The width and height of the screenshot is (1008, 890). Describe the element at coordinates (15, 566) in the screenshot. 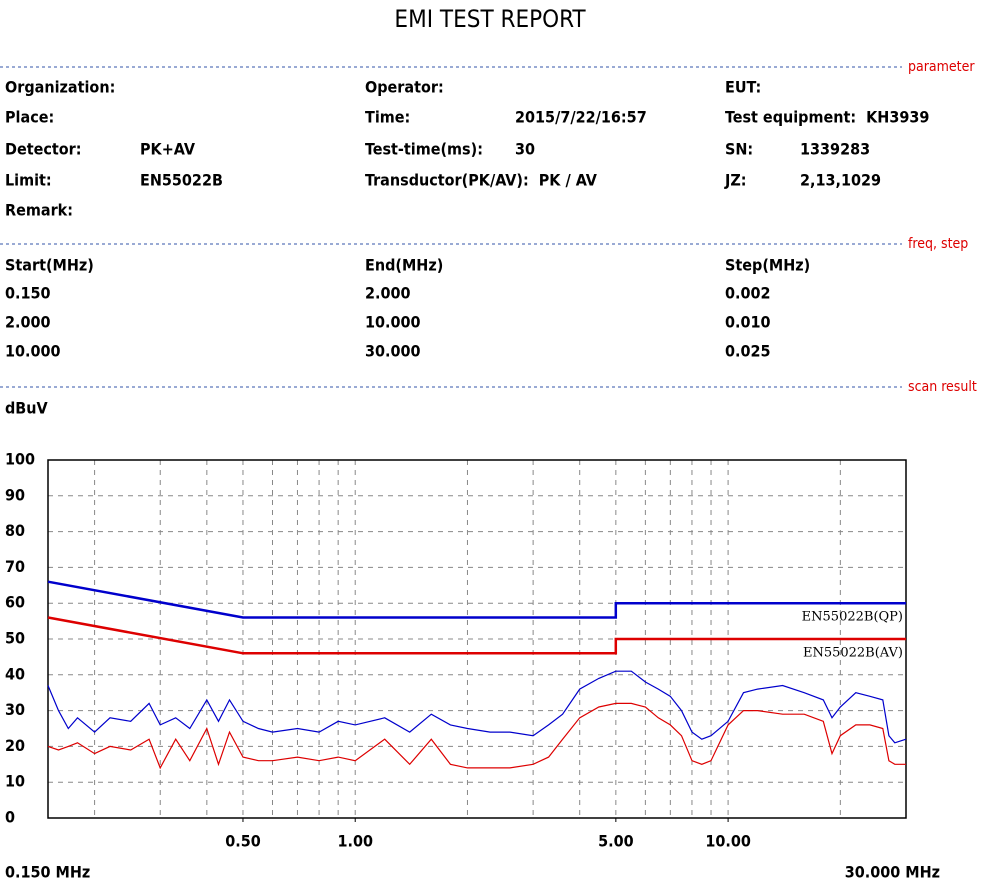

I see `y-tick-label: 70` at that location.